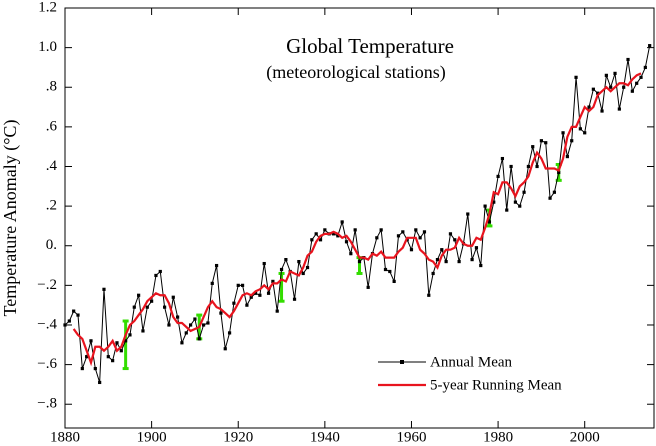 This screenshot has width=656, height=446. I want to click on error-bar, so click(125, 345).